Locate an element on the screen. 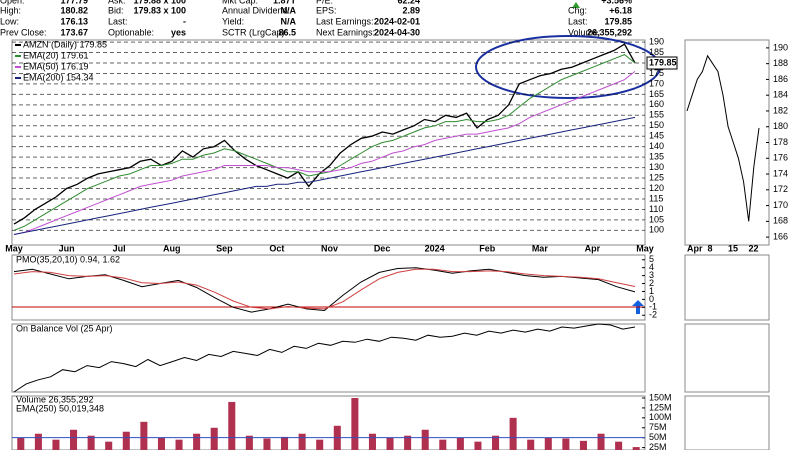 The width and height of the screenshot is (800, 450). y-tick-label: 184 is located at coordinates (780, 95).